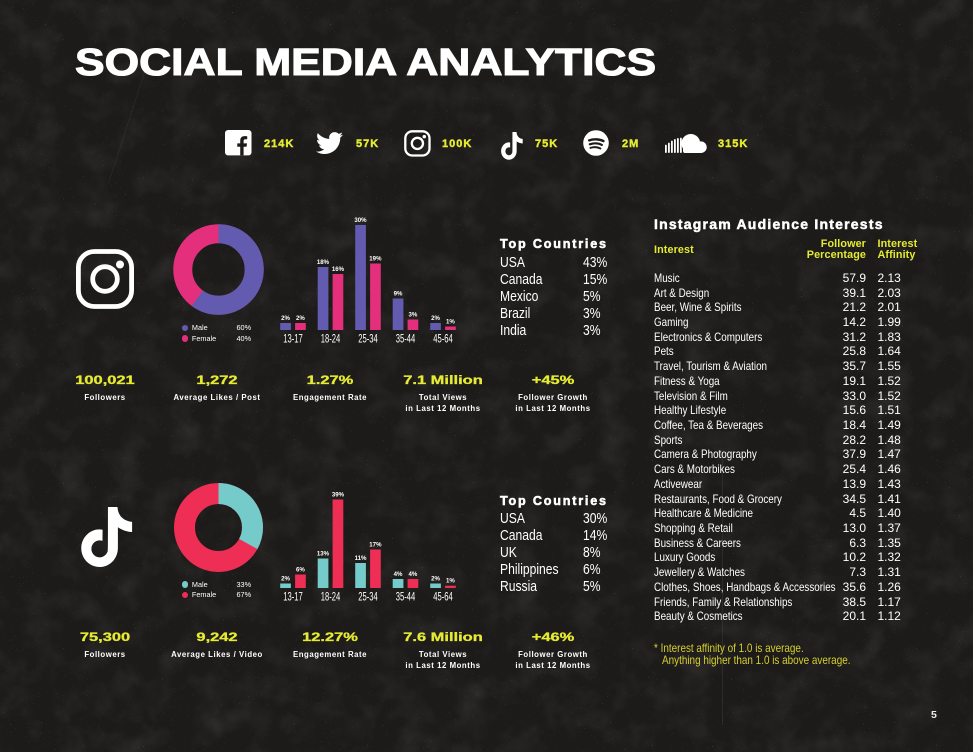  What do you see at coordinates (361, 558) in the screenshot?
I see `svg-text: 11%` at bounding box center [361, 558].